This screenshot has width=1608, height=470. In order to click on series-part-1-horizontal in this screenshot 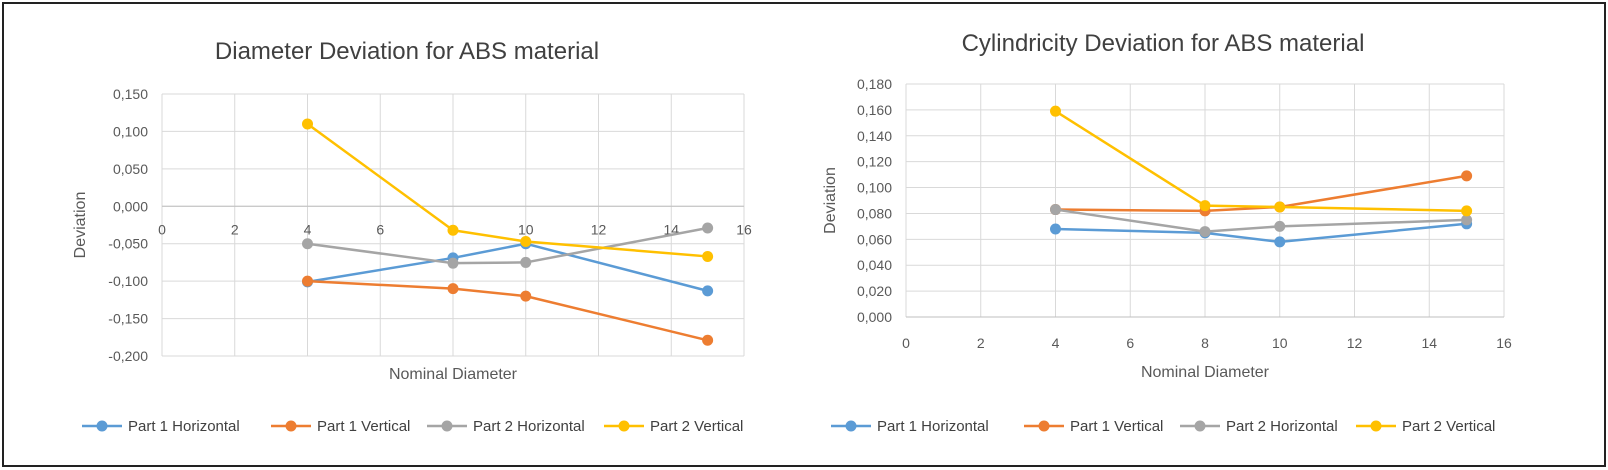, I will do `click(508, 267)`.